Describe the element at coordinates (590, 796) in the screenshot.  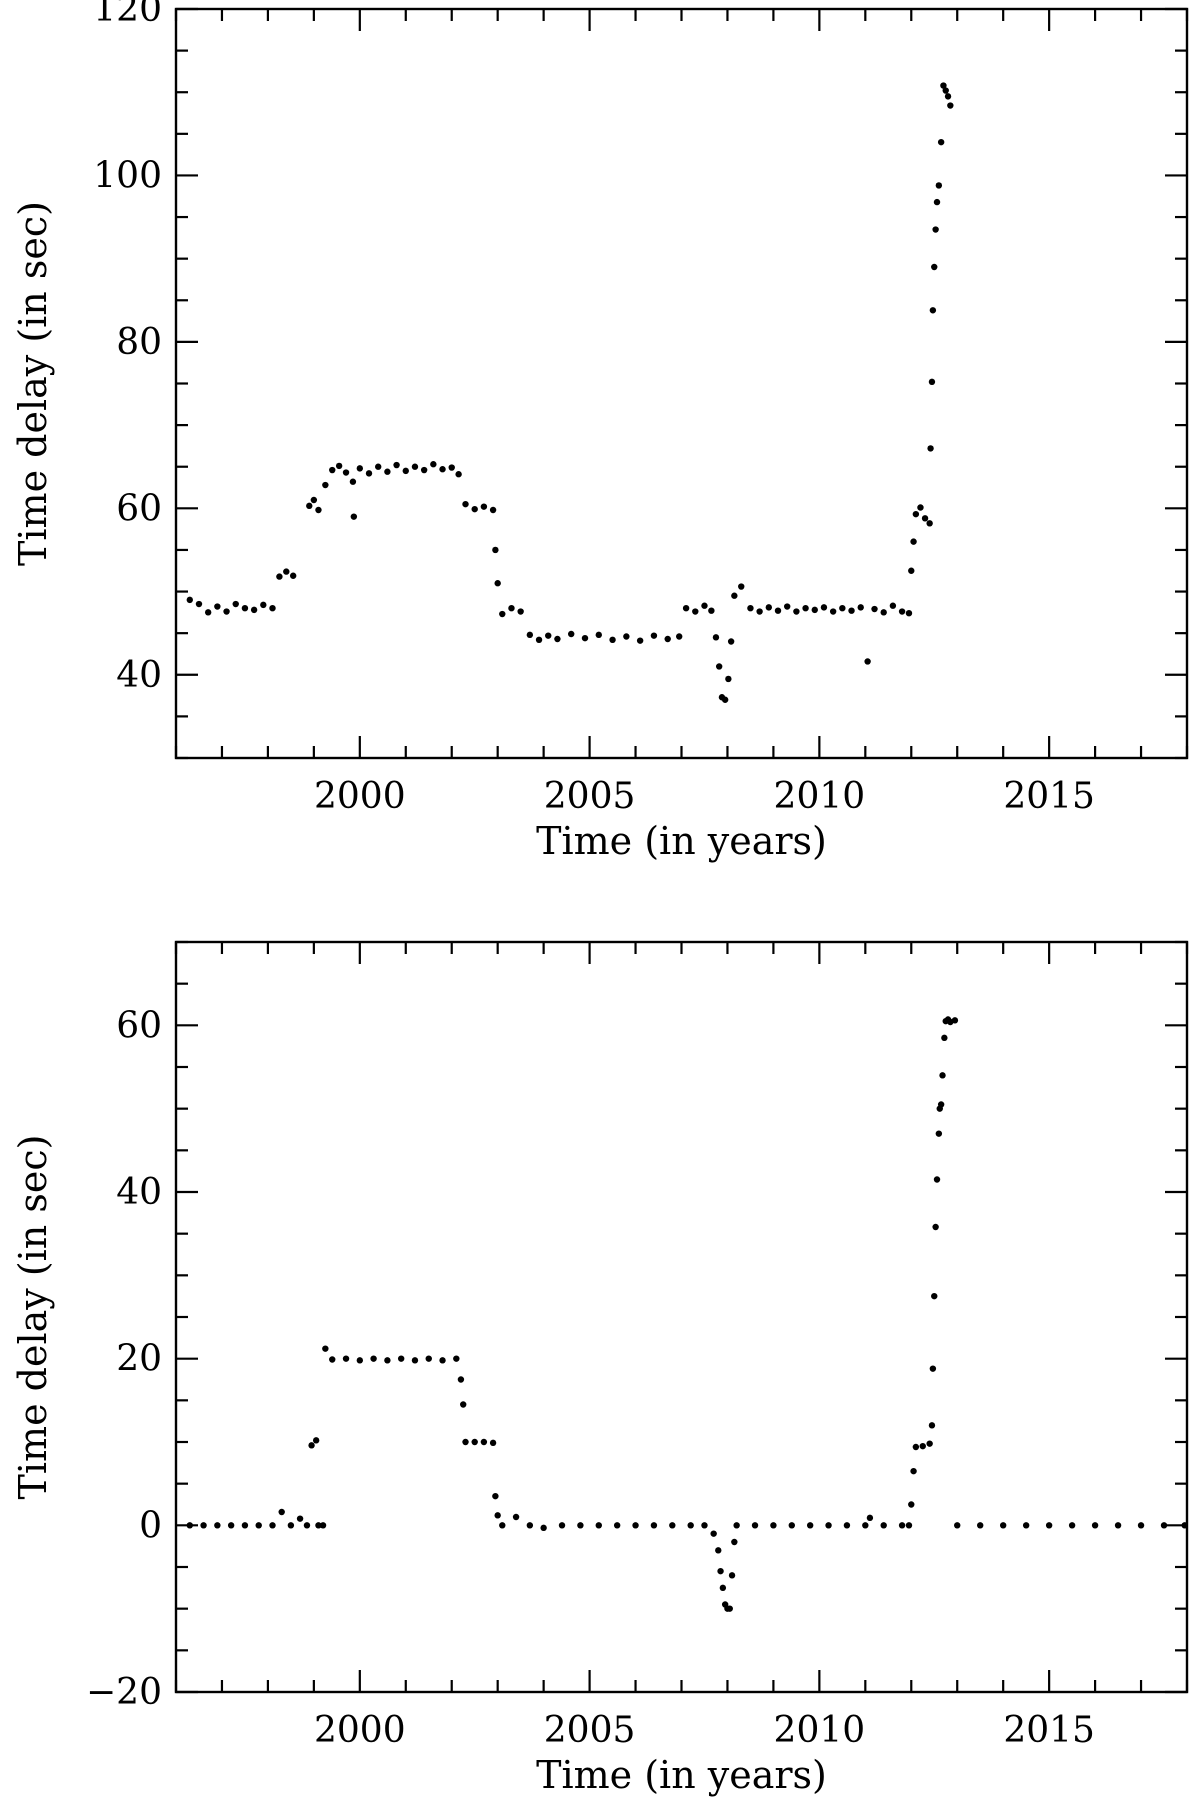
I see `x-tick-label: 2005` at that location.